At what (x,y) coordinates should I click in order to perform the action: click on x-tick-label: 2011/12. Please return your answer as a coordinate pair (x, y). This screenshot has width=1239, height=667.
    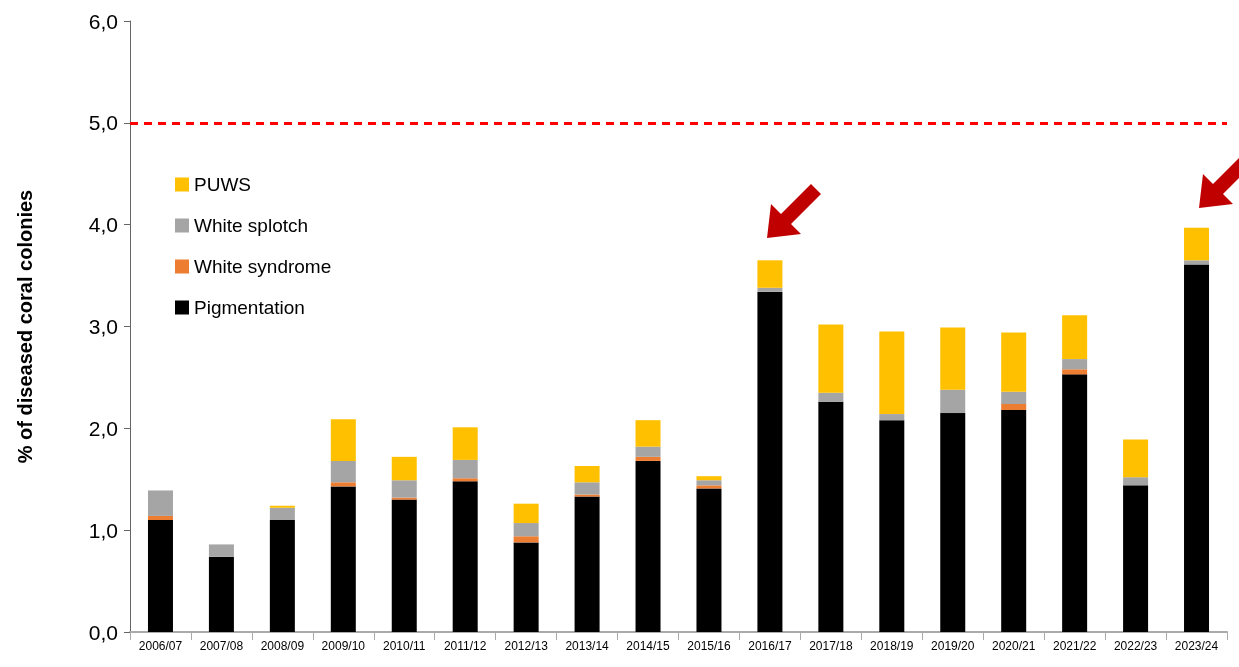
    Looking at the image, I should click on (465, 646).